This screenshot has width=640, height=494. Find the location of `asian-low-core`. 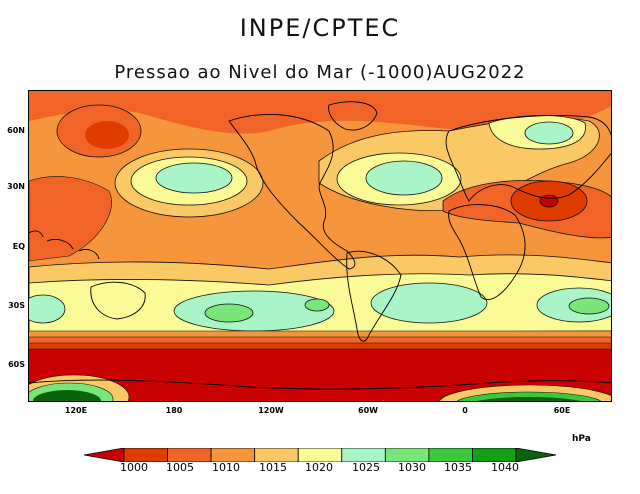

asian-low-core is located at coordinates (549, 201).